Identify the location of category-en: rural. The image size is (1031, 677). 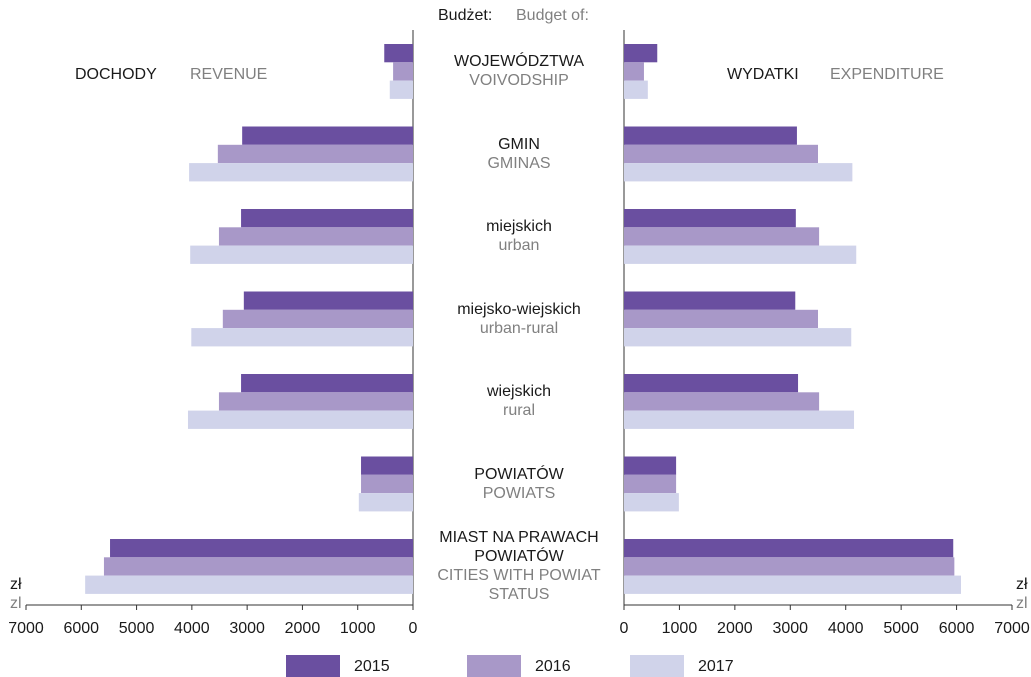
(518, 411).